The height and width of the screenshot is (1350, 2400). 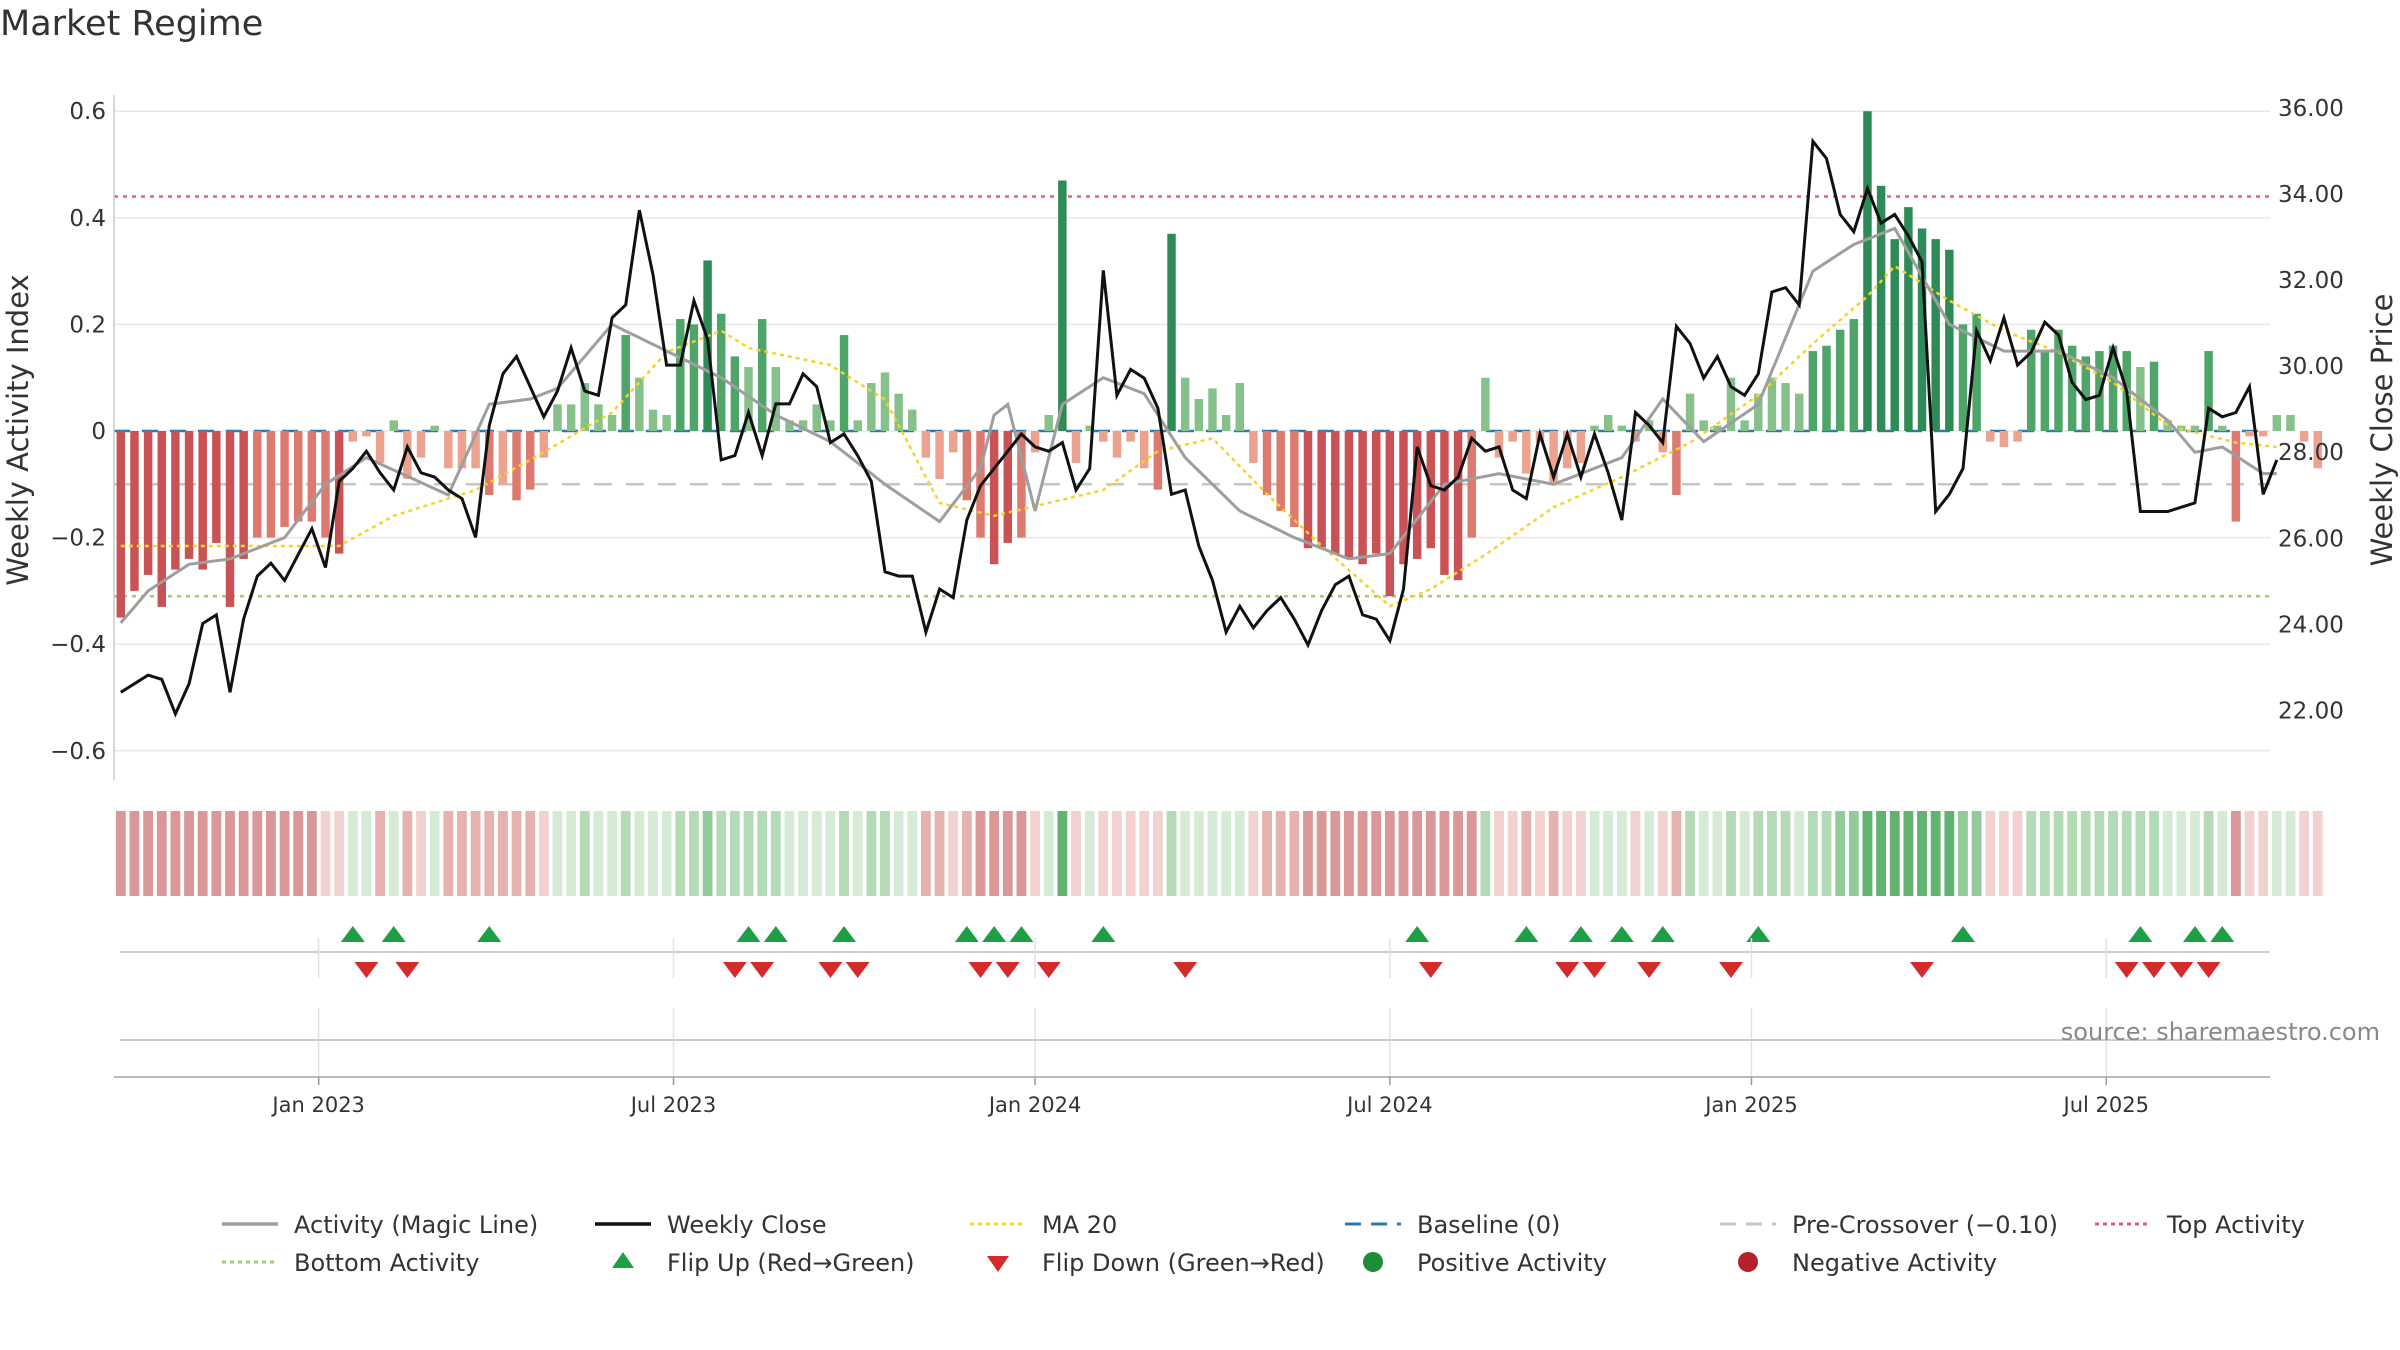 What do you see at coordinates (1488, 1225) in the screenshot?
I see `legend-label: Baseline (0)` at bounding box center [1488, 1225].